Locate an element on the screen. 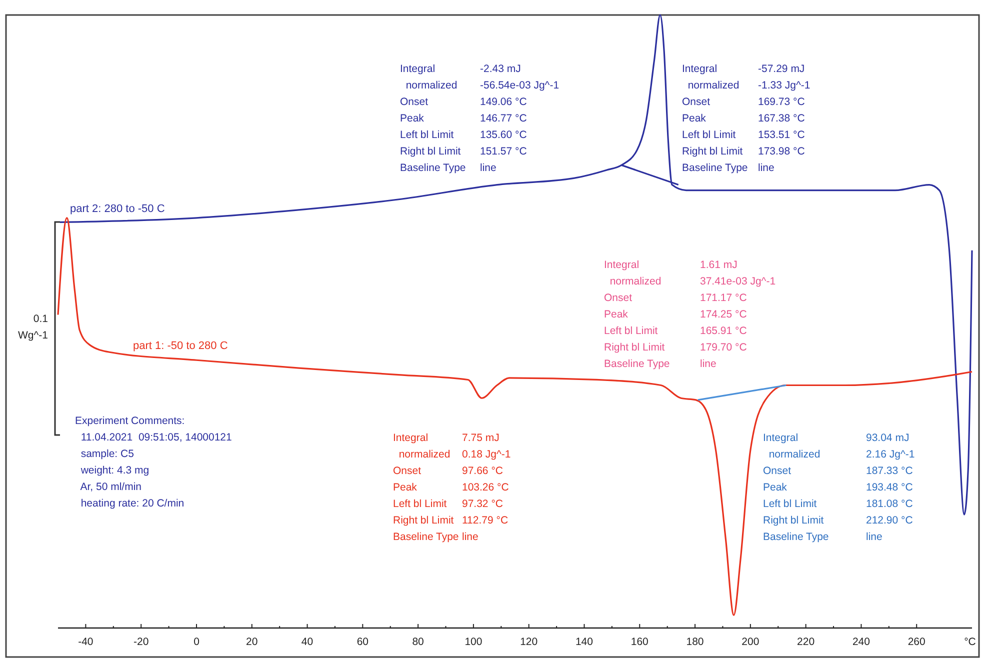  annotation: 7.75 mJ 0.18 Jg^-1 97.66 °C 103.26 °C 97.32 °C 112.79 °C line is located at coordinates (486, 487).